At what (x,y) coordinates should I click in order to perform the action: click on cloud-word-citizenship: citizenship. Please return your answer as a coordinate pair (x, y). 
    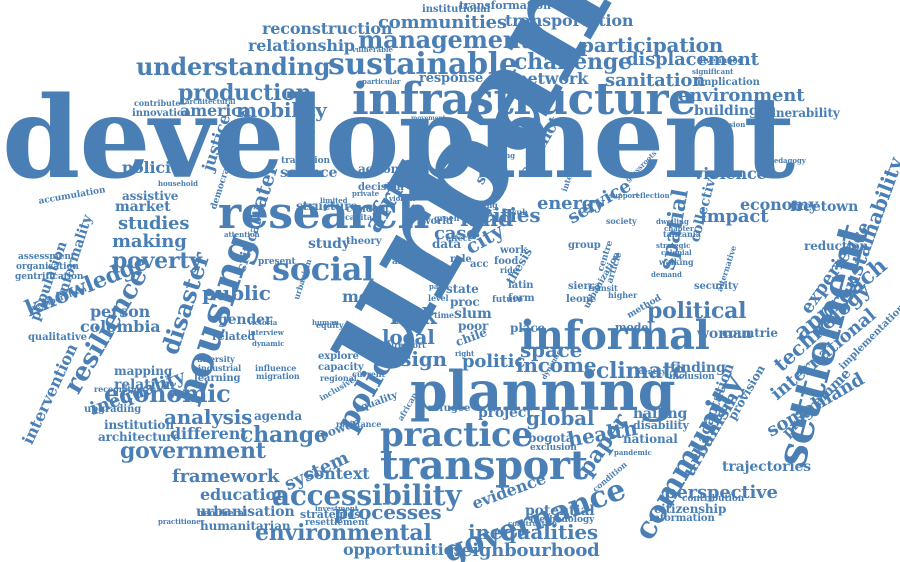
    Looking at the image, I should click on (690, 509).